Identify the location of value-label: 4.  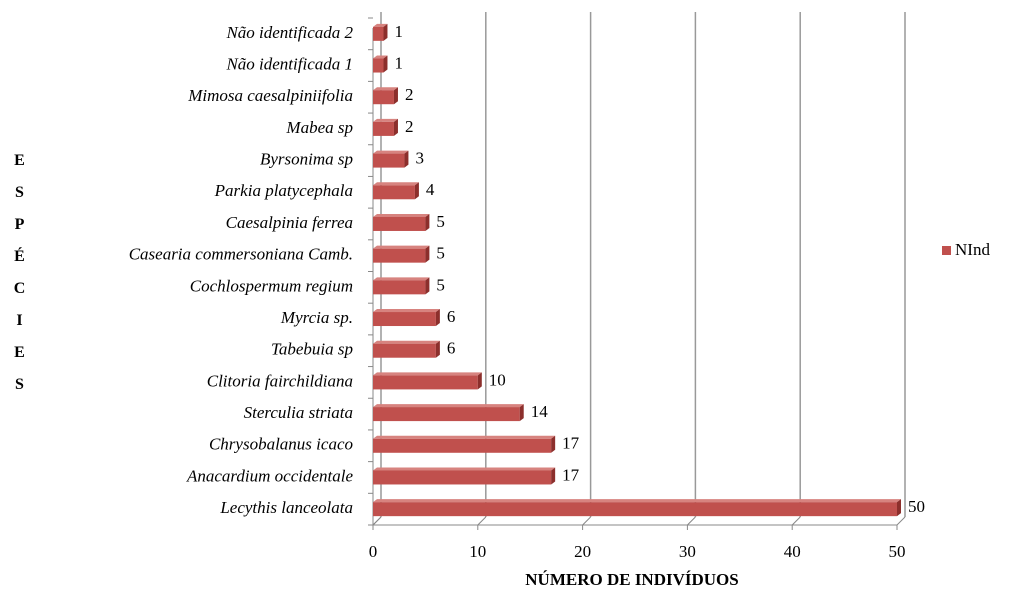
(430, 189).